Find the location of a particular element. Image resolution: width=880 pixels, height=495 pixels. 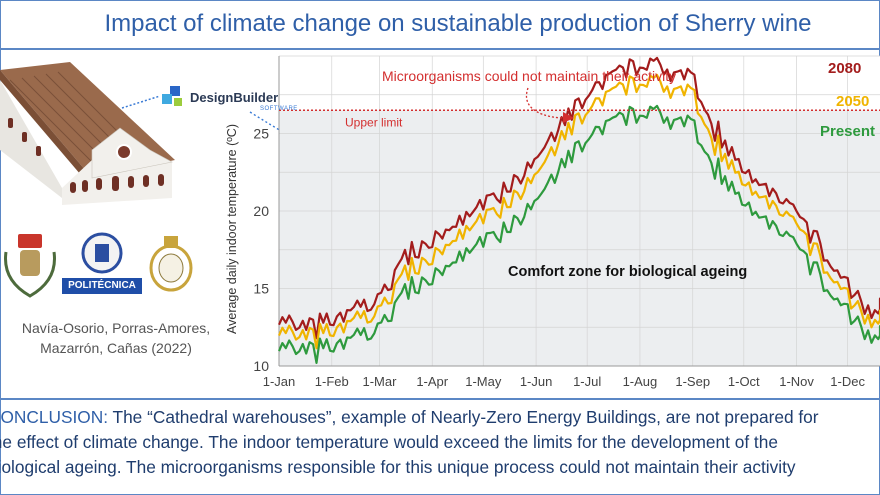

legend-entry-2080: 2080 is located at coordinates (844, 68).